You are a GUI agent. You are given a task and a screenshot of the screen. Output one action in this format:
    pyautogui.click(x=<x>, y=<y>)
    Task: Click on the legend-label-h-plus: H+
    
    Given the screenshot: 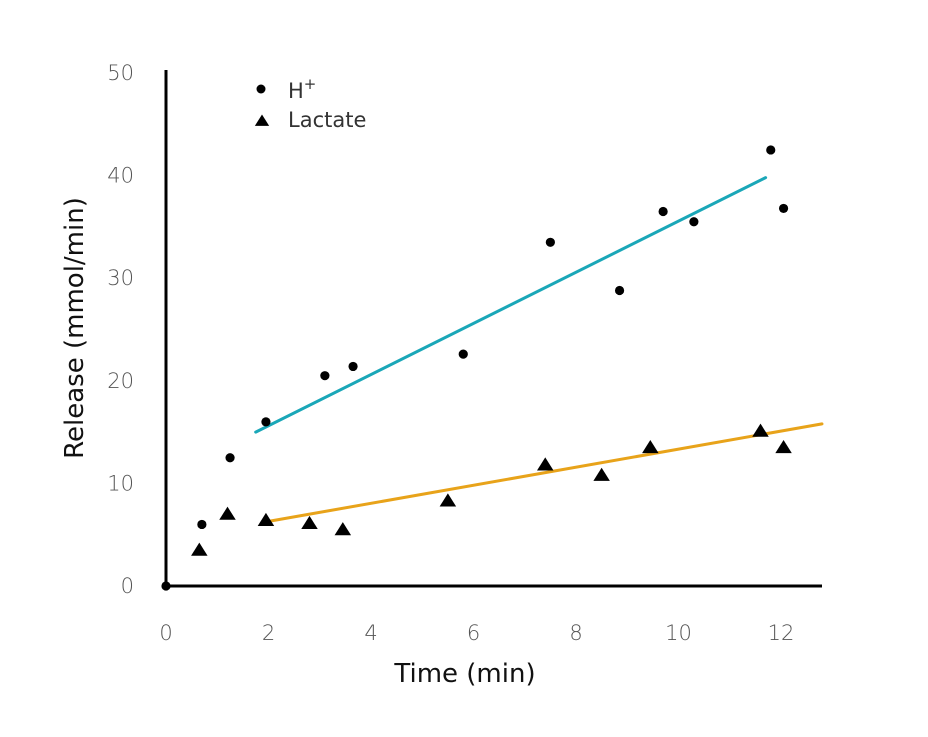 What is the action you would take?
    pyautogui.click(x=302, y=89)
    